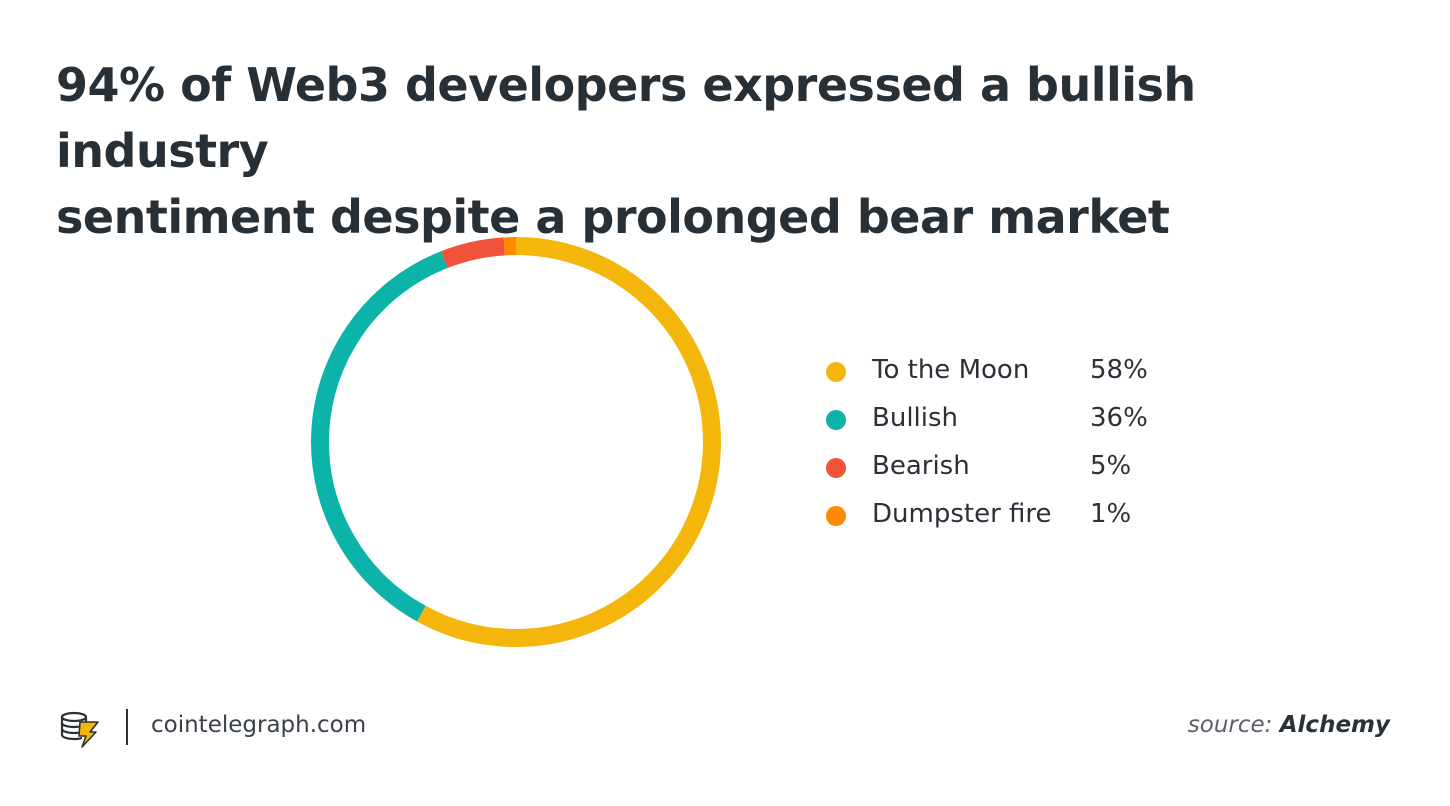 This screenshot has height=806, width=1450. What do you see at coordinates (921, 466) in the screenshot?
I see `legend-label: Bearish` at bounding box center [921, 466].